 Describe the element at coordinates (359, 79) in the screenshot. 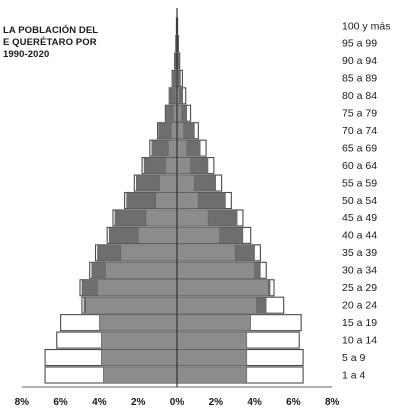

I see `age-label: 85 a 89` at that location.